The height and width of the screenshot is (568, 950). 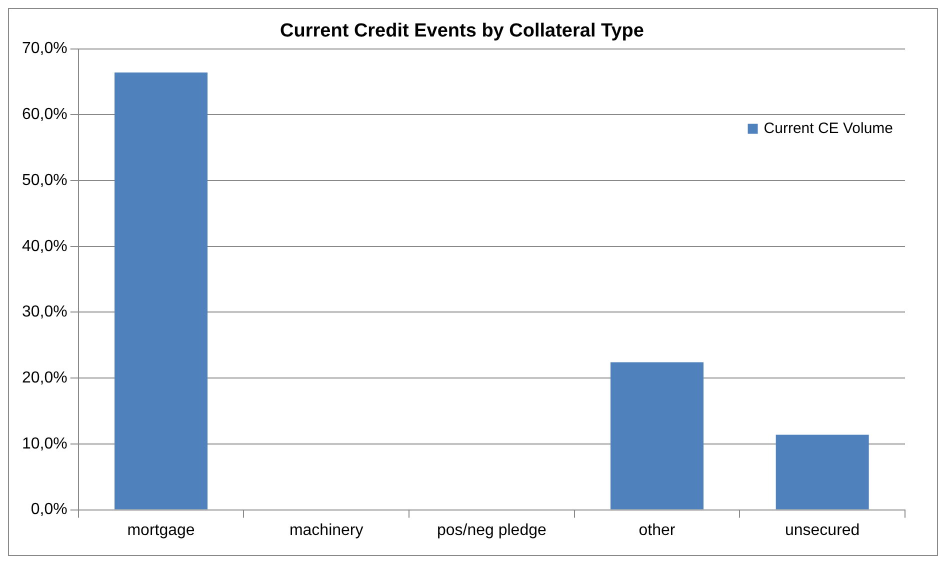 I want to click on x-tick-label: unsecured, so click(x=822, y=530).